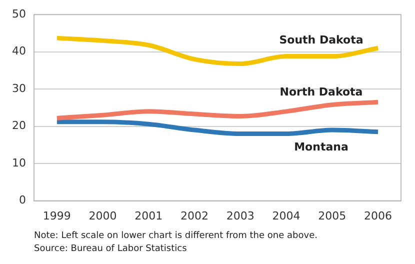  What do you see at coordinates (102, 215) in the screenshot?
I see `x-tick-label: 2000` at bounding box center [102, 215].